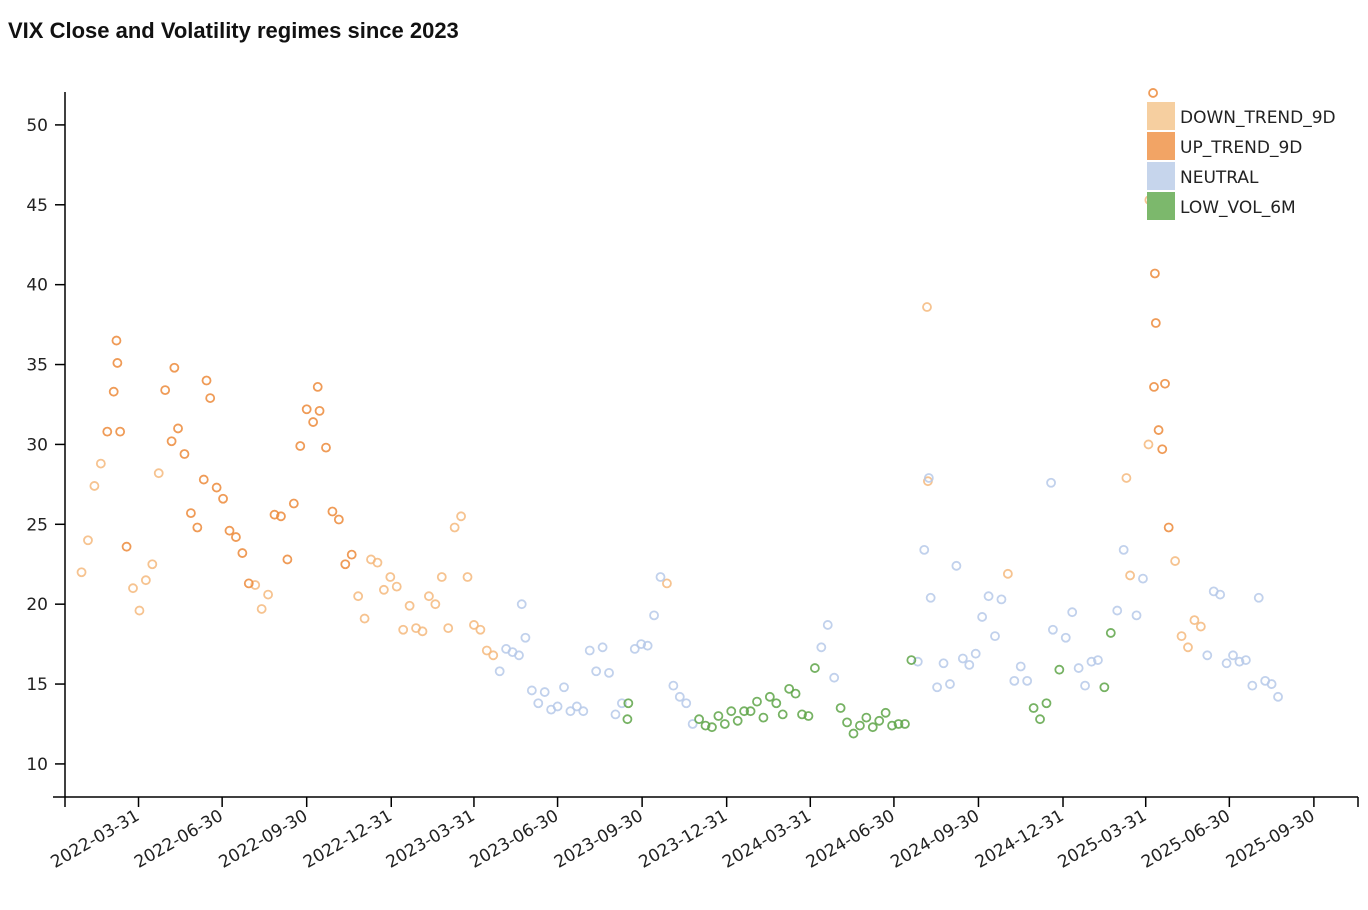  Describe the element at coordinates (37, 286) in the screenshot. I see `y-tick-label: 40` at that location.